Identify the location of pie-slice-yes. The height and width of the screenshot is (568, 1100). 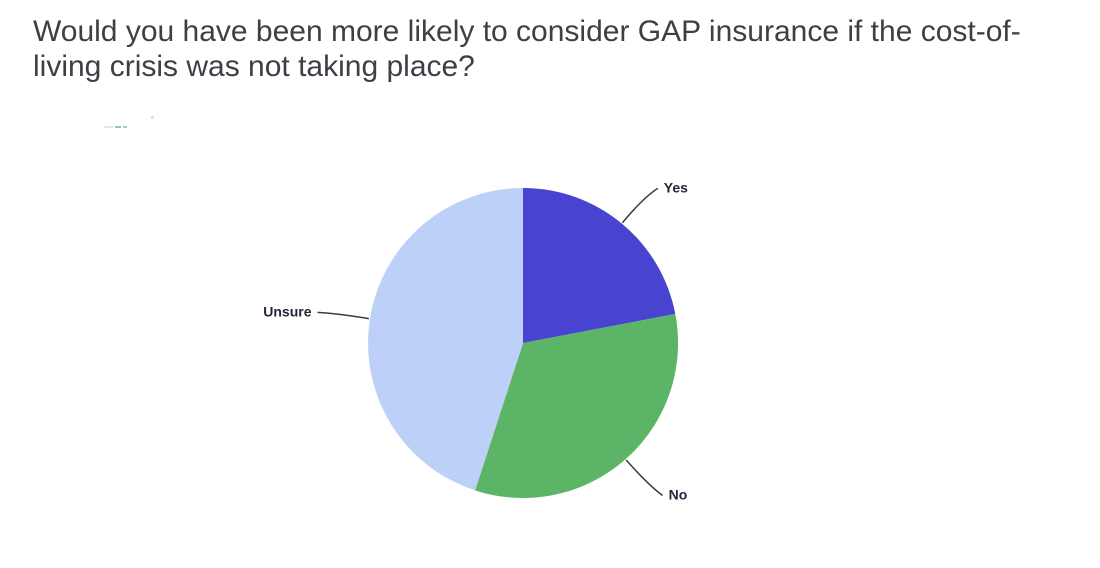
(599, 265).